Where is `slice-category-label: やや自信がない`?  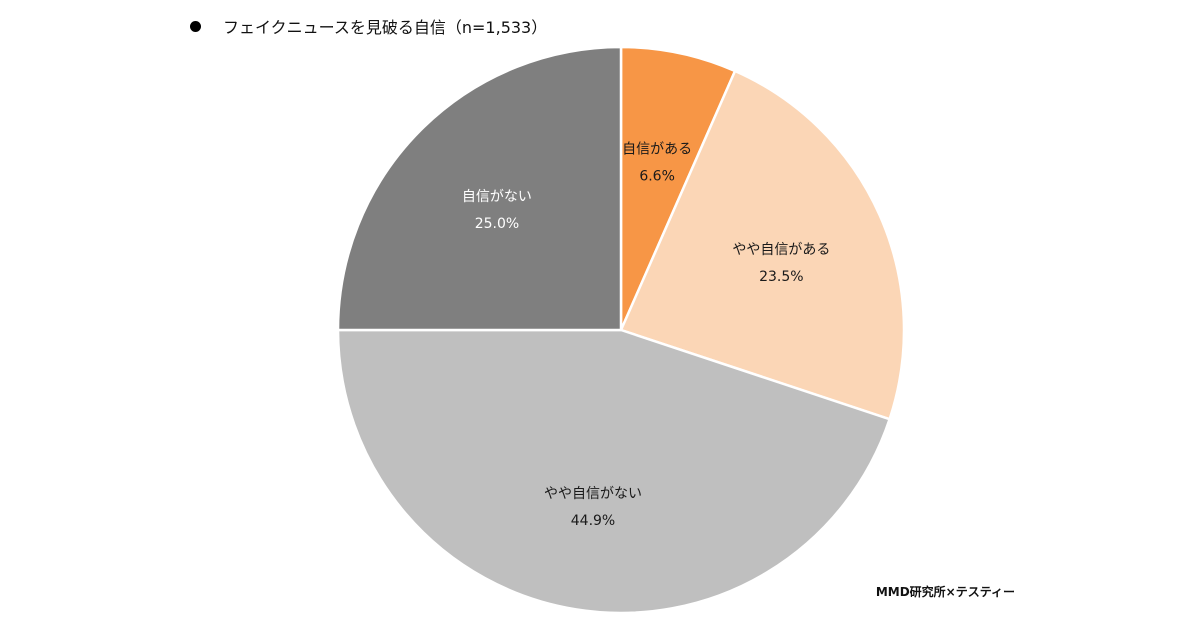 slice-category-label: やや自信がない is located at coordinates (593, 494).